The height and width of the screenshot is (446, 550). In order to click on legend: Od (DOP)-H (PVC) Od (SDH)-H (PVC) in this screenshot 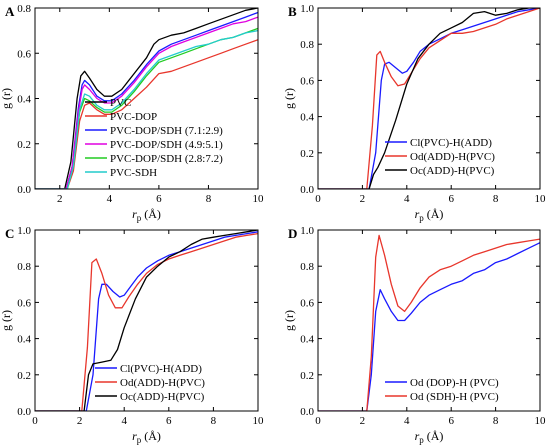, I will do `click(442, 390)`.